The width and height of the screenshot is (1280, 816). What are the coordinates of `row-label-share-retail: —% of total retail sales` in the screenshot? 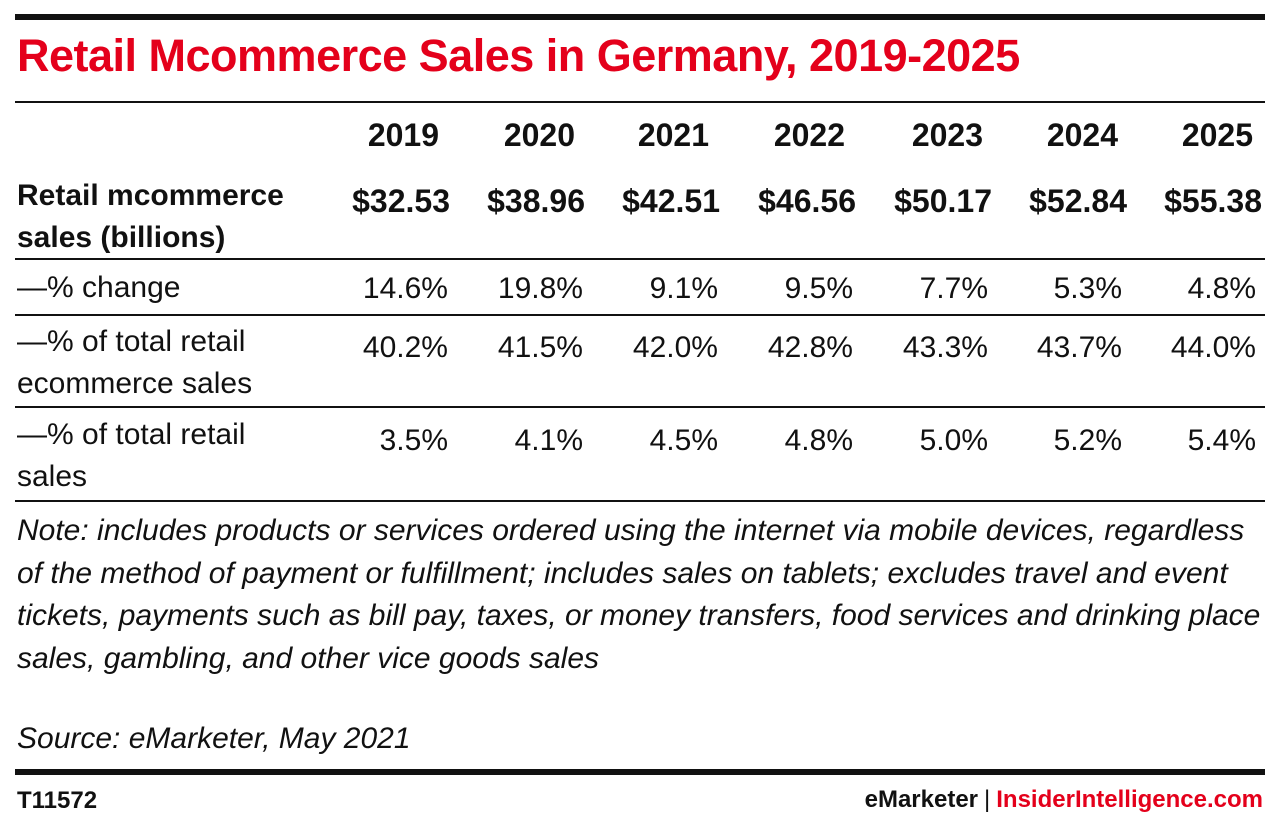 It's located at (131, 456).